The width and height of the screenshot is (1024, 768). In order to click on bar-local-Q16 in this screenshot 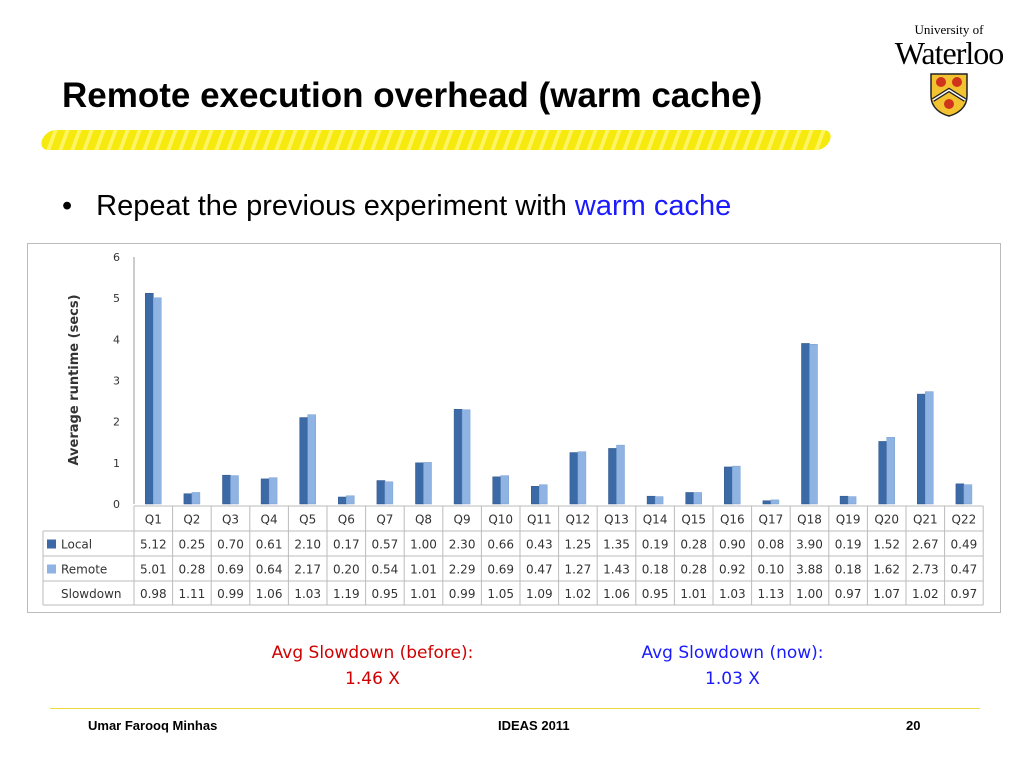, I will do `click(728, 485)`.